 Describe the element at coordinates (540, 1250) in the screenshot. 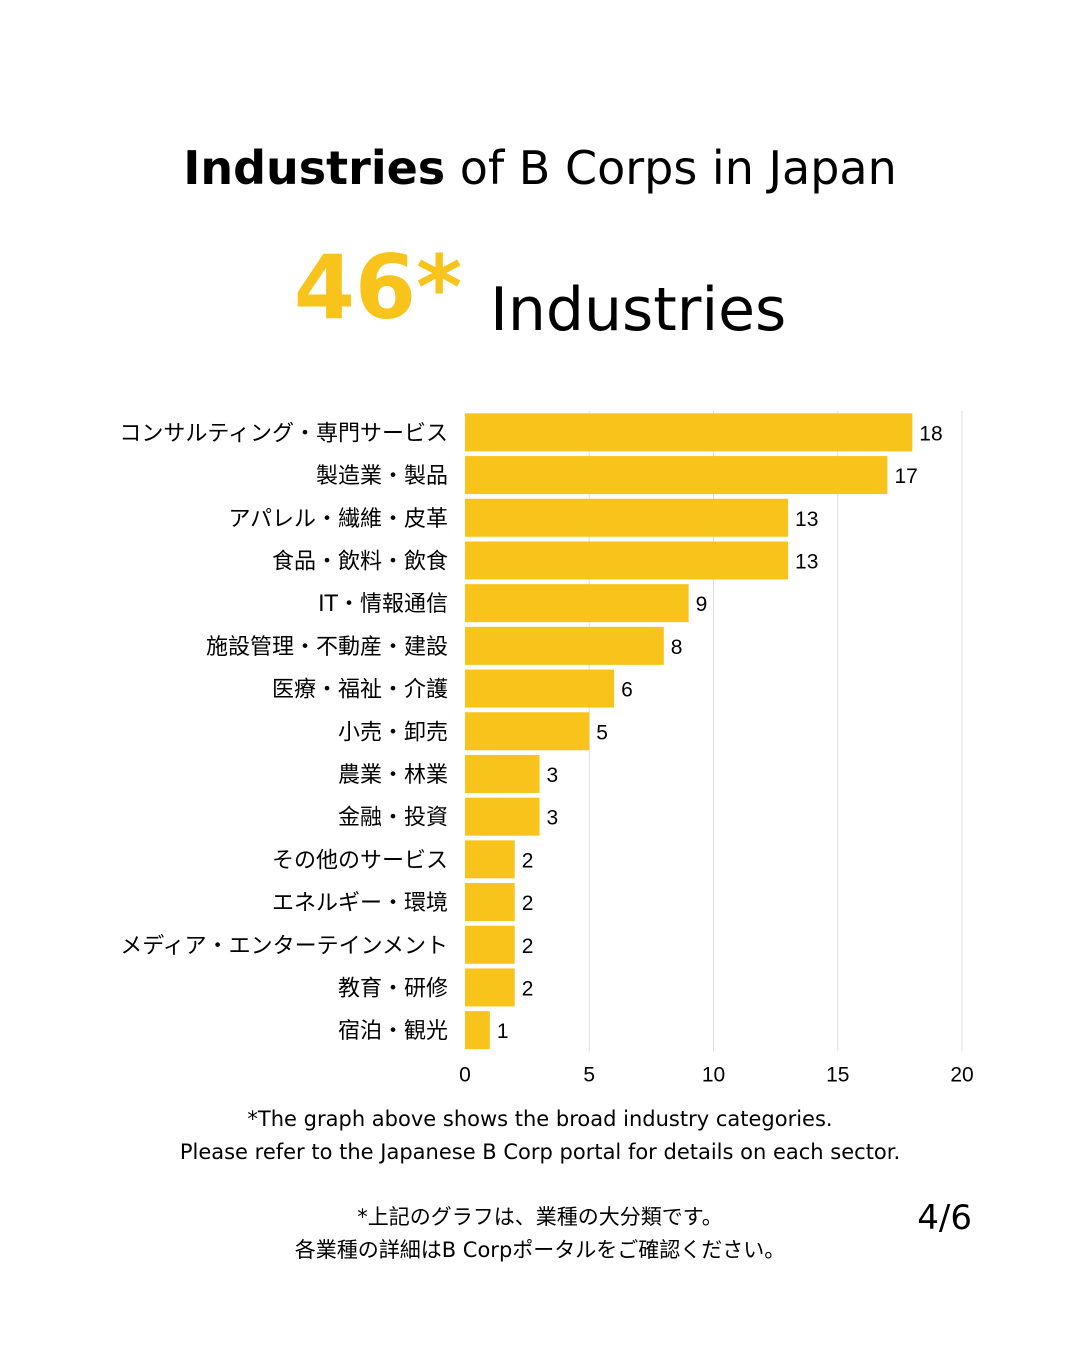

I see `japanese-footnote-line-2: 各業種の詳細はB Corpポータルをご確認ください。` at that location.